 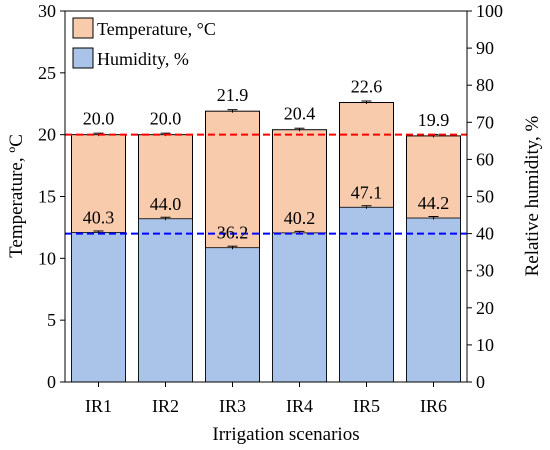 I want to click on data-label-temperature: 20.4, so click(x=300, y=114).